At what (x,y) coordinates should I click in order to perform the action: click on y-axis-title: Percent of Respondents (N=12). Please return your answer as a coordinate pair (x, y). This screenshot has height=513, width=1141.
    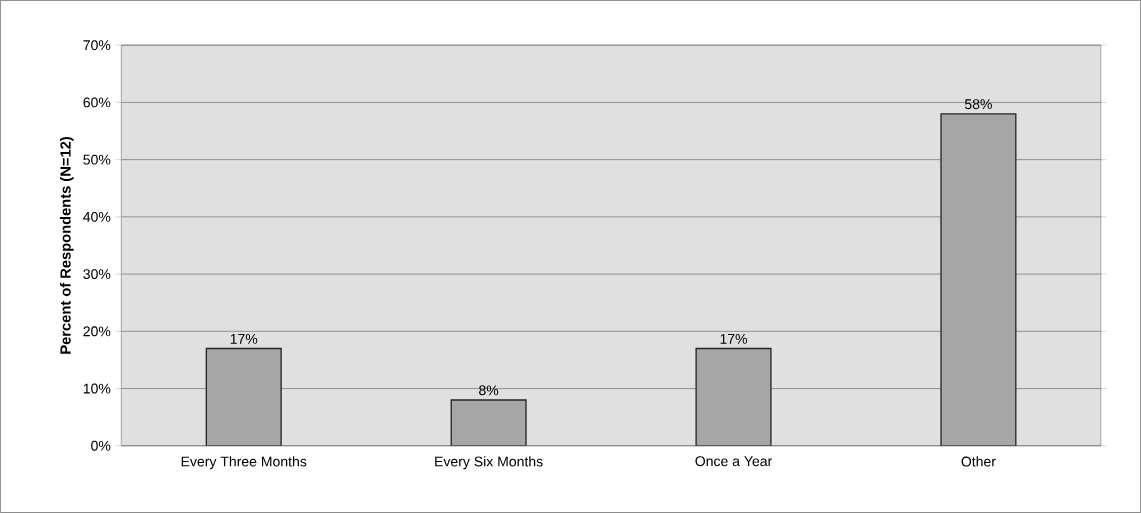
    Looking at the image, I should click on (66, 245).